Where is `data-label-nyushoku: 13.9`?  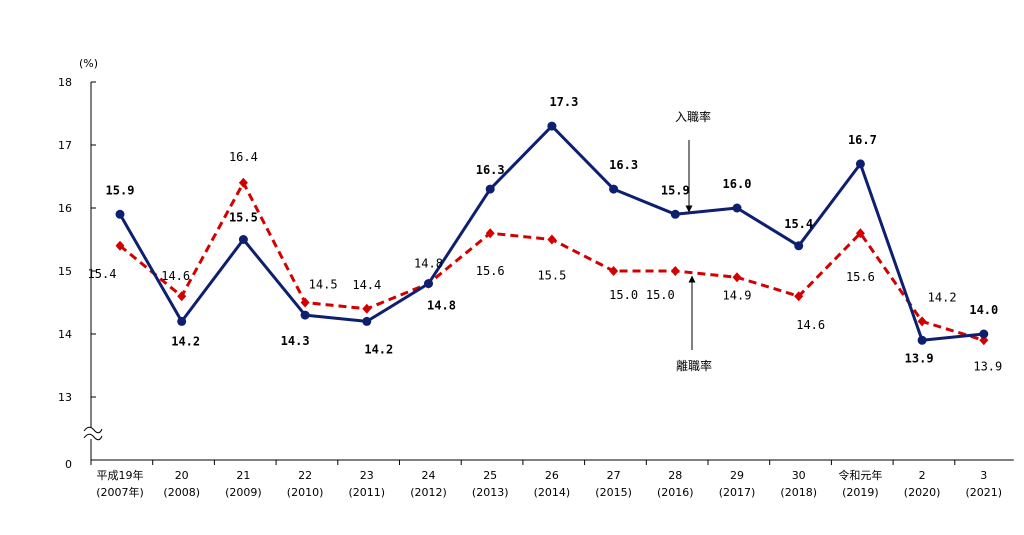 data-label-nyushoku: 13.9 is located at coordinates (919, 358).